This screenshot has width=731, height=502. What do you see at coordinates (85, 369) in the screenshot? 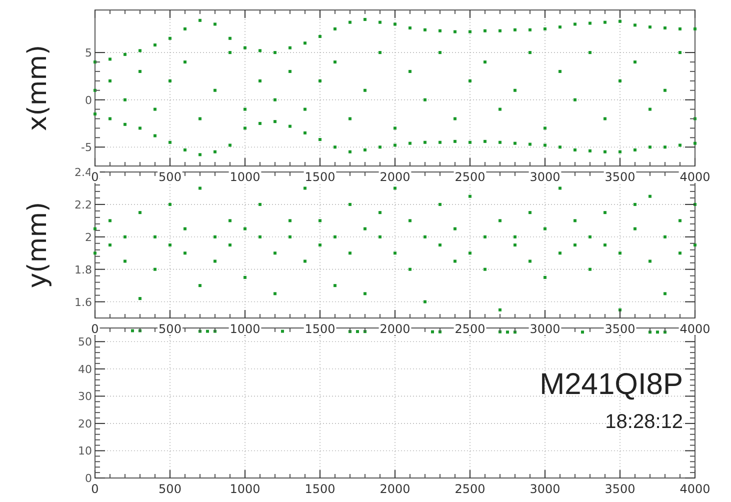
I see `y-tick-label: 40` at bounding box center [85, 369].